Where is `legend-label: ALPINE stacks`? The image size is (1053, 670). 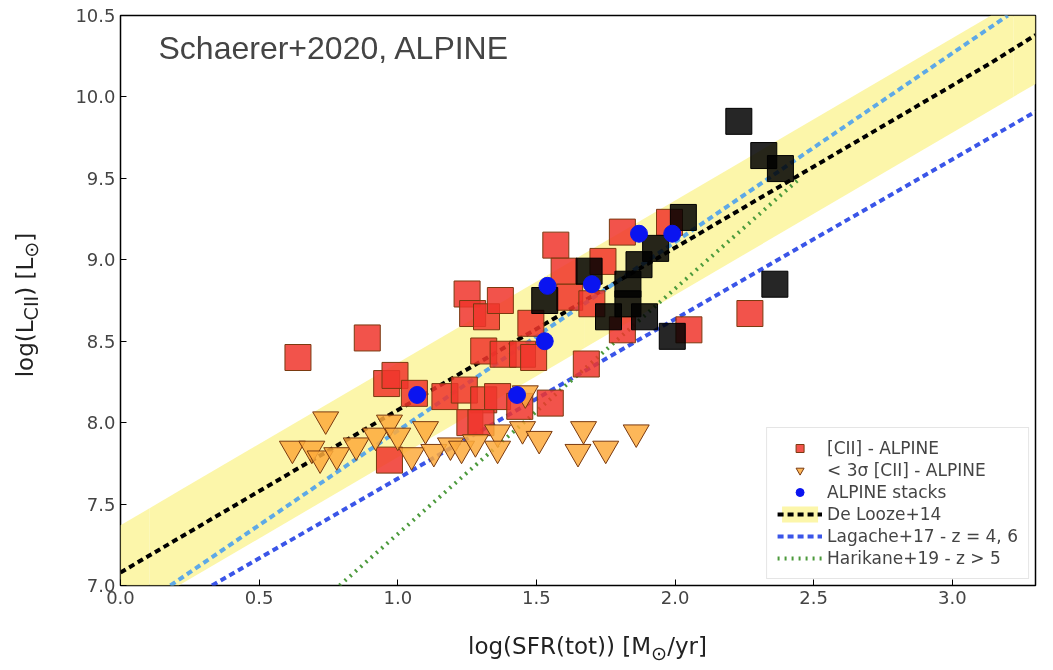
legend-label: ALPINE stacks is located at coordinates (887, 492).